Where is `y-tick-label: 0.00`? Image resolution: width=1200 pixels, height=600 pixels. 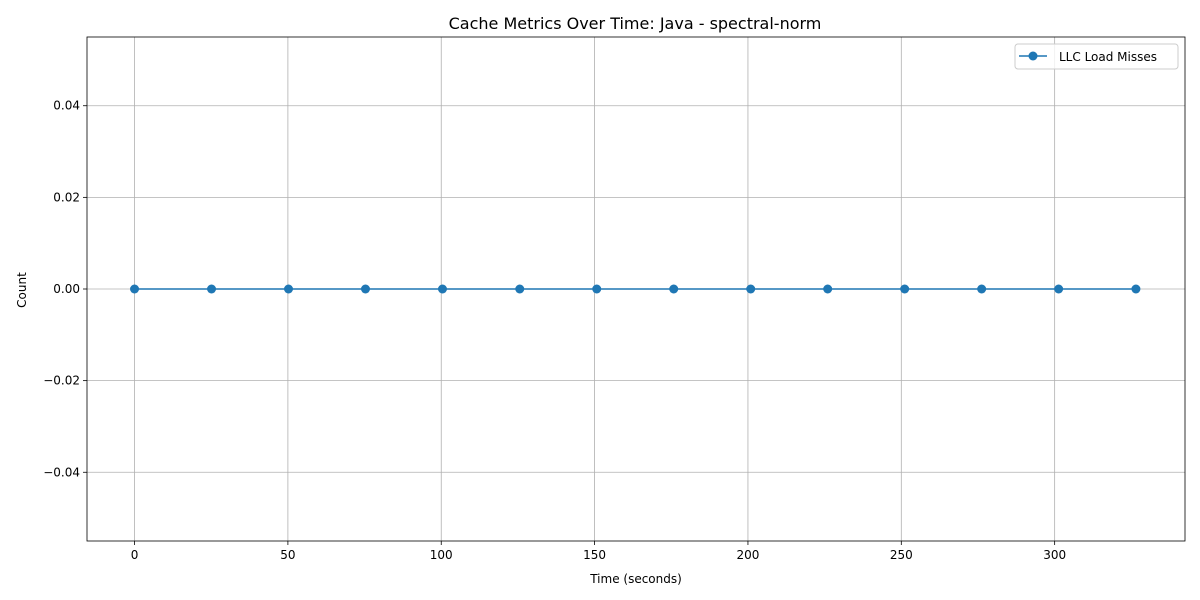
y-tick-label: 0.00 is located at coordinates (66, 289).